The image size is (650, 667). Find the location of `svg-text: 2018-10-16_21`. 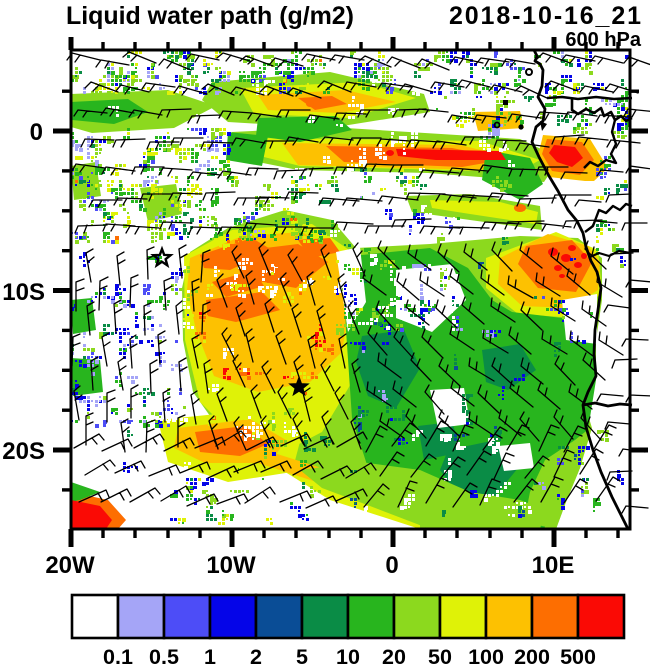

svg-text: 2018-10-16_21 is located at coordinates (545, 16).